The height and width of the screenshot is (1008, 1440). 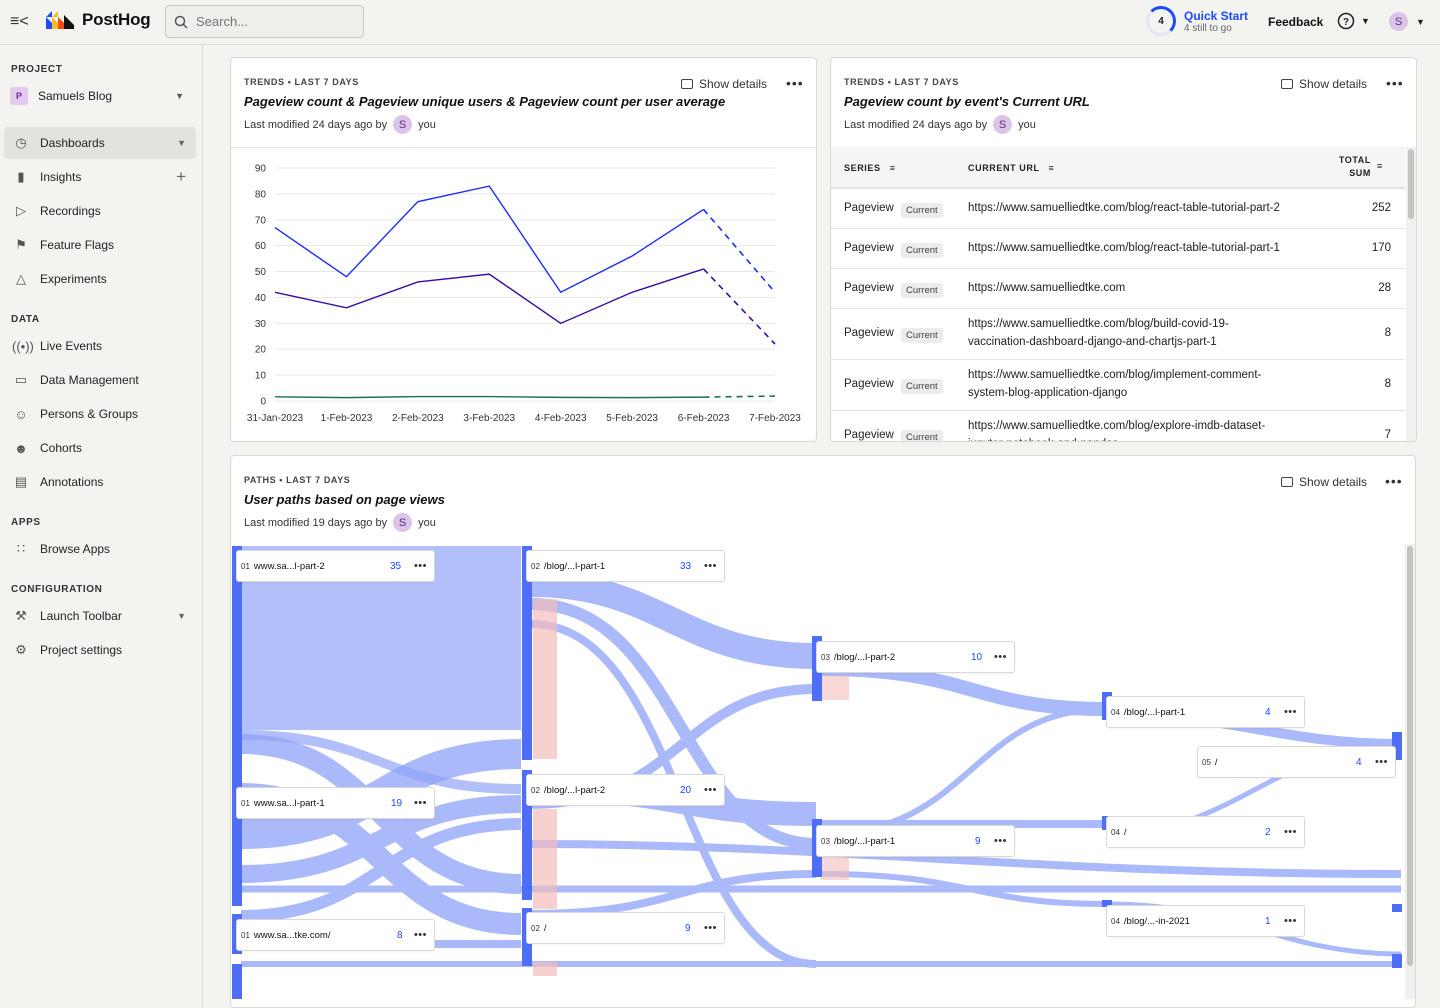 What do you see at coordinates (100, 380) in the screenshot?
I see `sidebar-item-data-management: ▭ Data Management` at bounding box center [100, 380].